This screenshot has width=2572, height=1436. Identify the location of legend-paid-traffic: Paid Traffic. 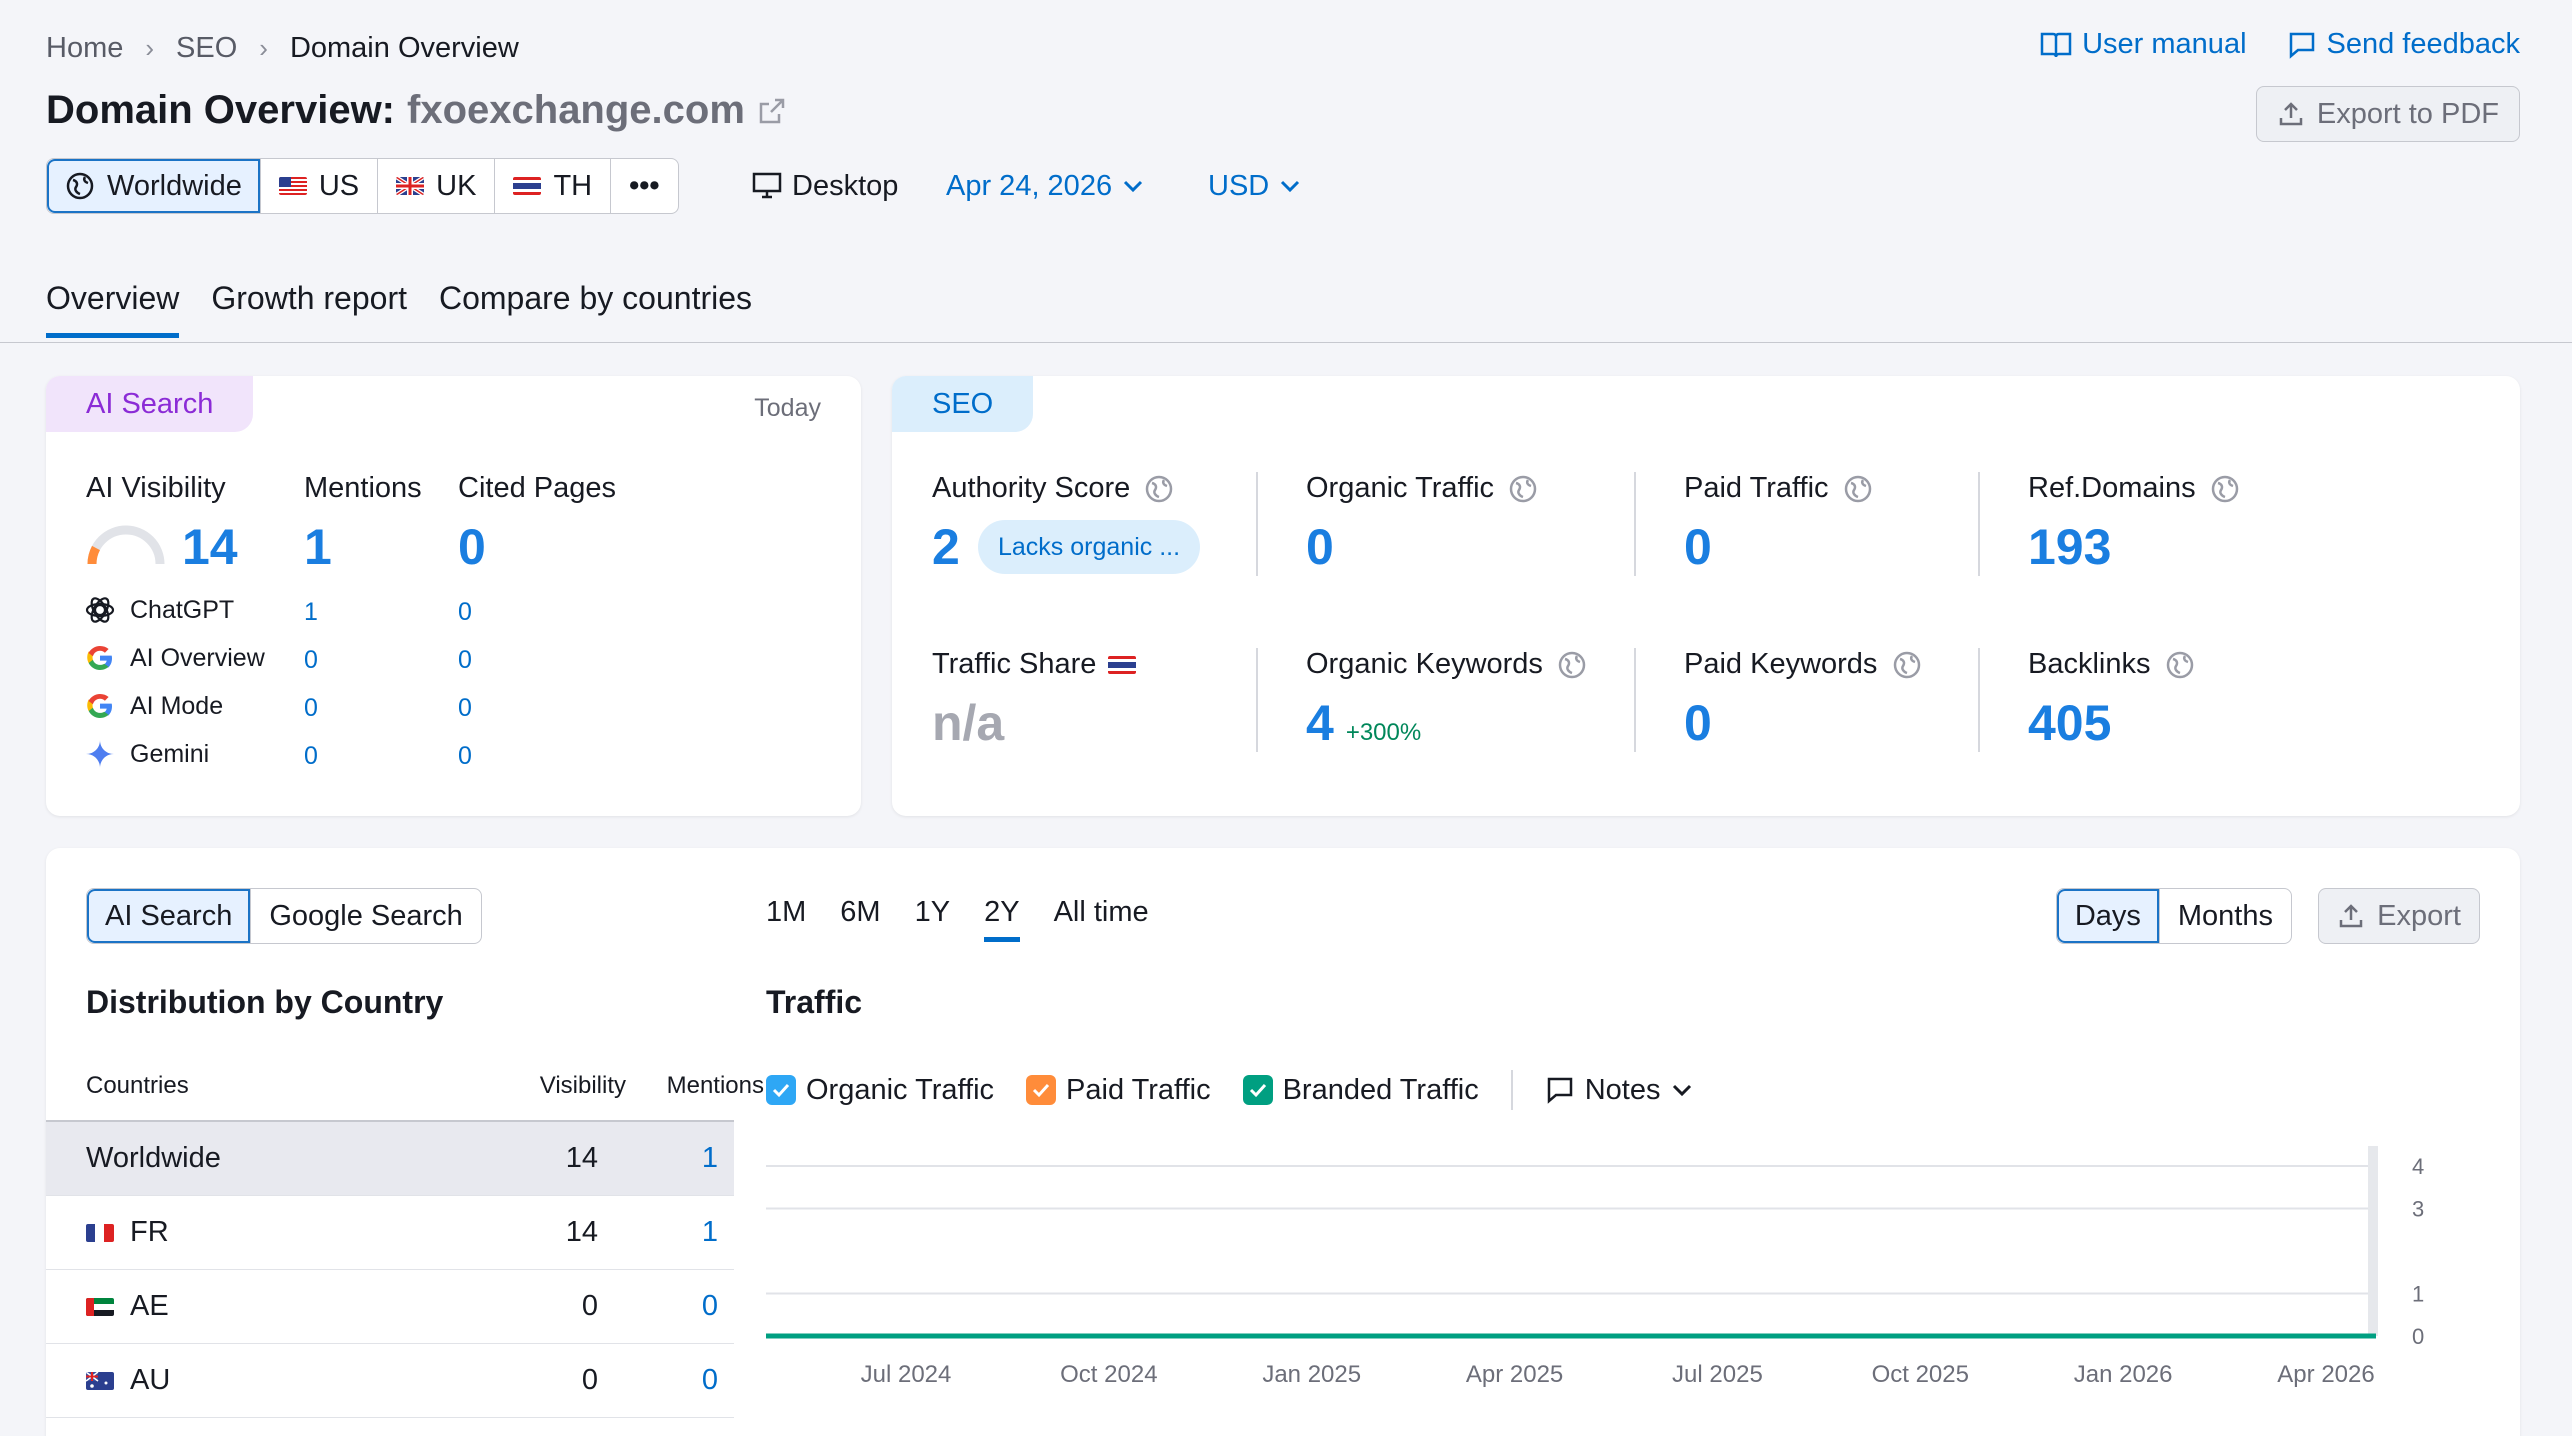
(1118, 1090).